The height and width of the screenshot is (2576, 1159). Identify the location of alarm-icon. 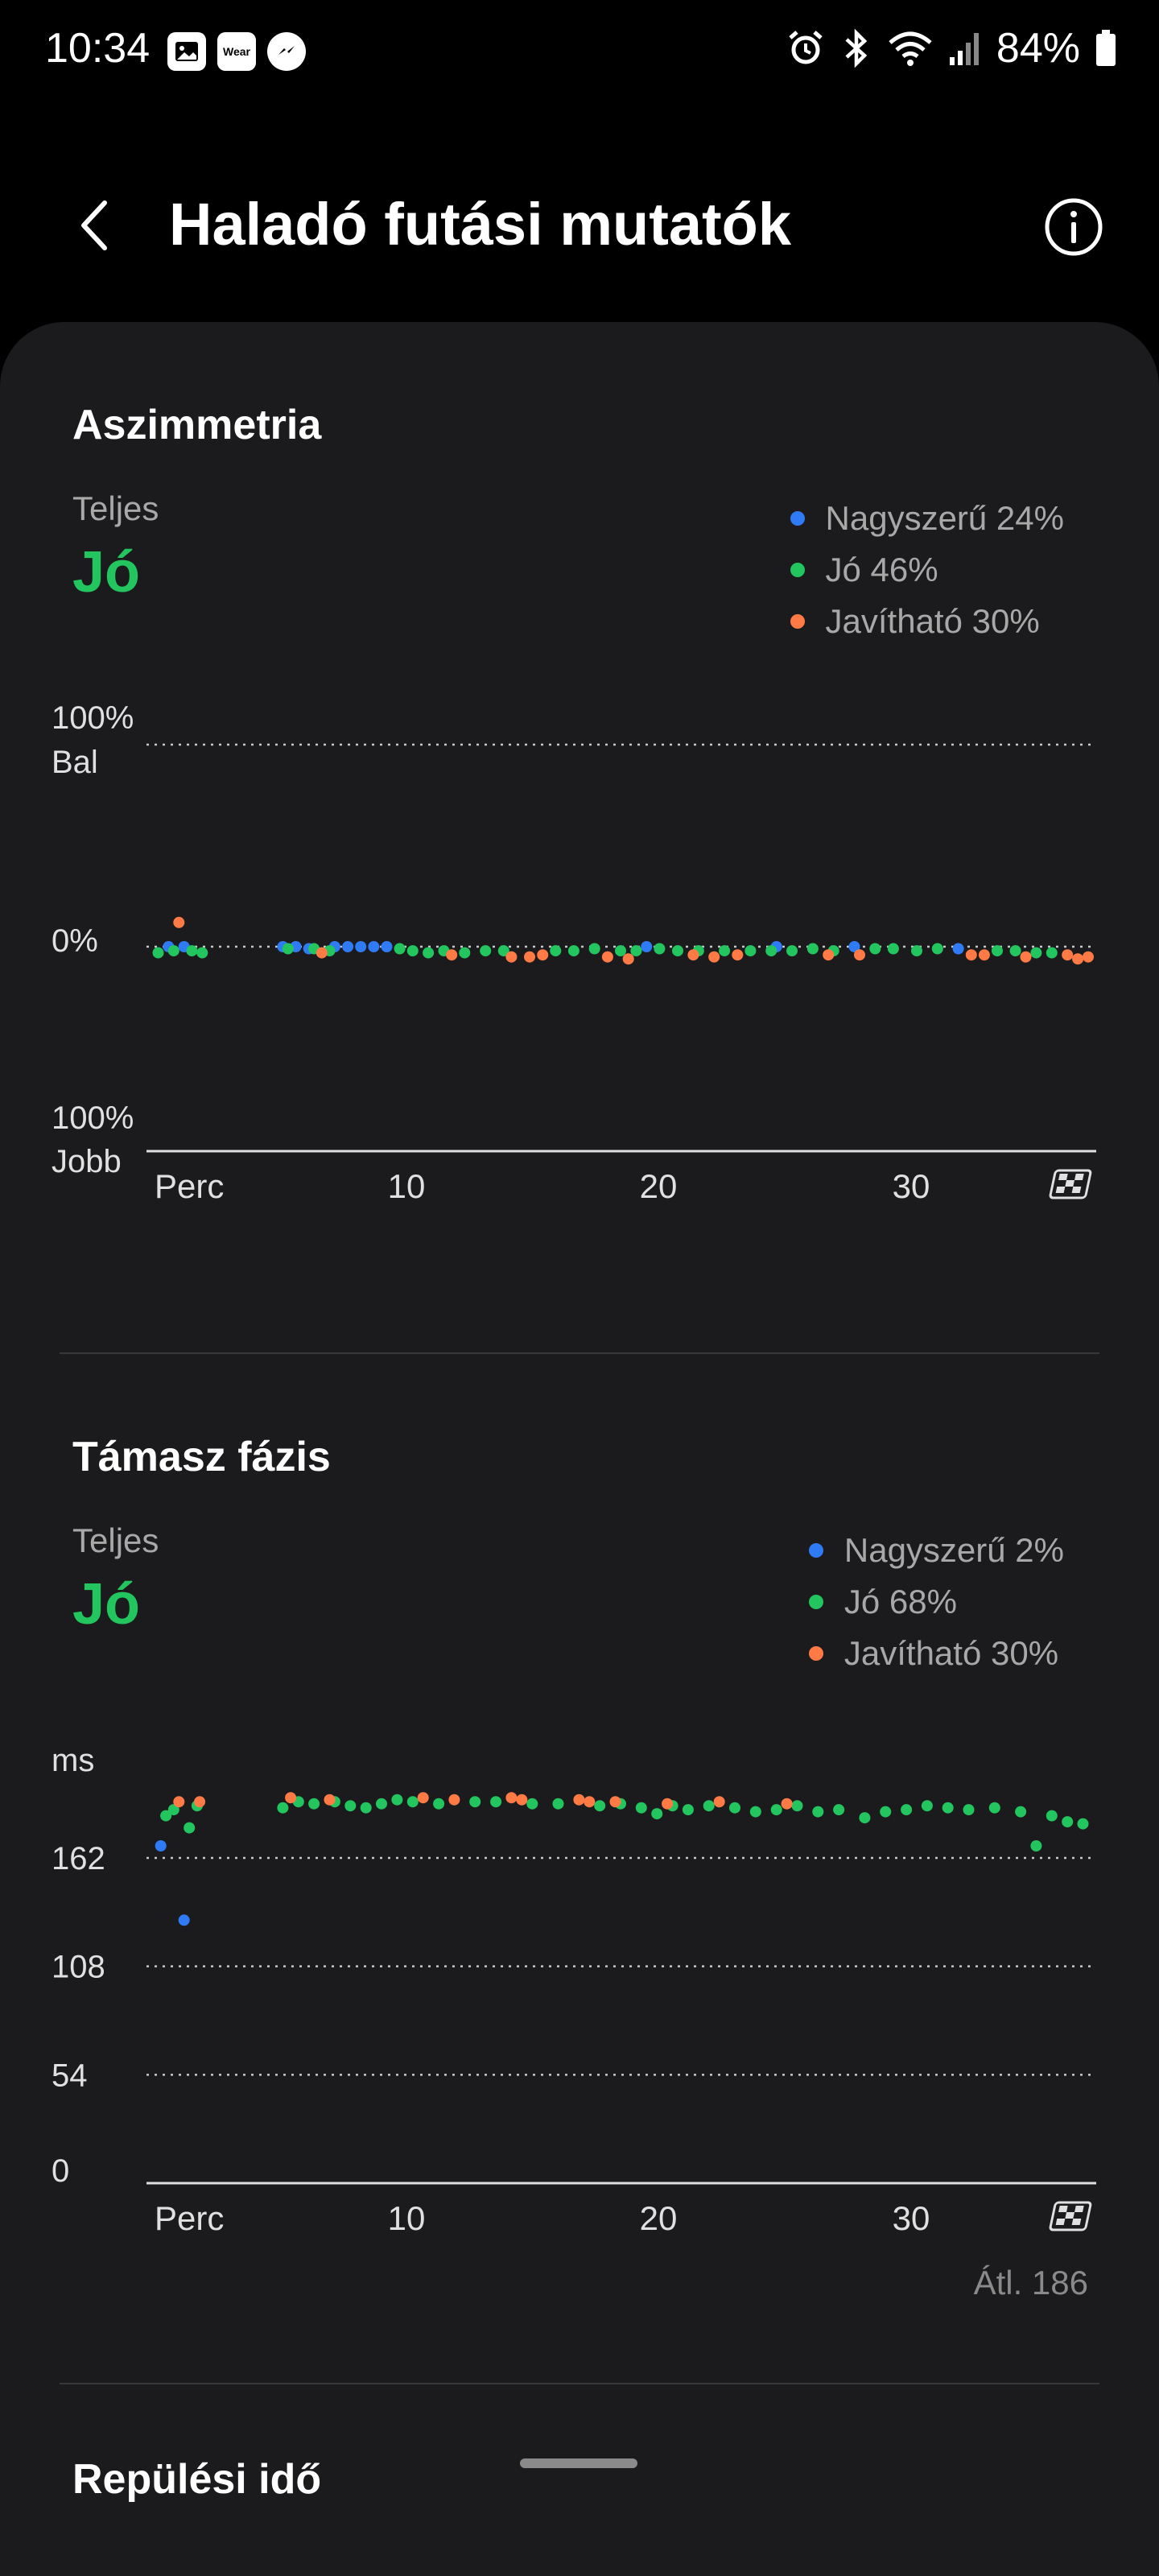
(806, 47).